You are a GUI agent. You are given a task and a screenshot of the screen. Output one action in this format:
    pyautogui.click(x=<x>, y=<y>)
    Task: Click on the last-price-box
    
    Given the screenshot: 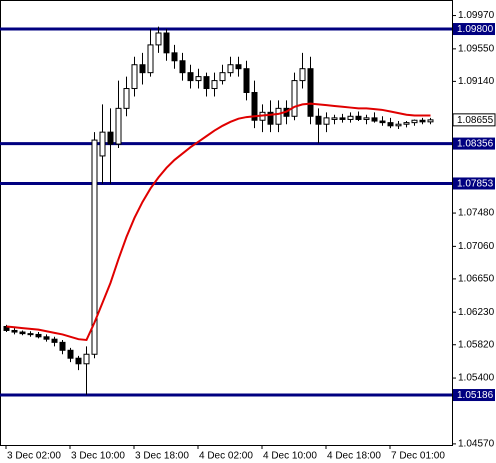 What is the action you would take?
    pyautogui.click(x=474, y=120)
    